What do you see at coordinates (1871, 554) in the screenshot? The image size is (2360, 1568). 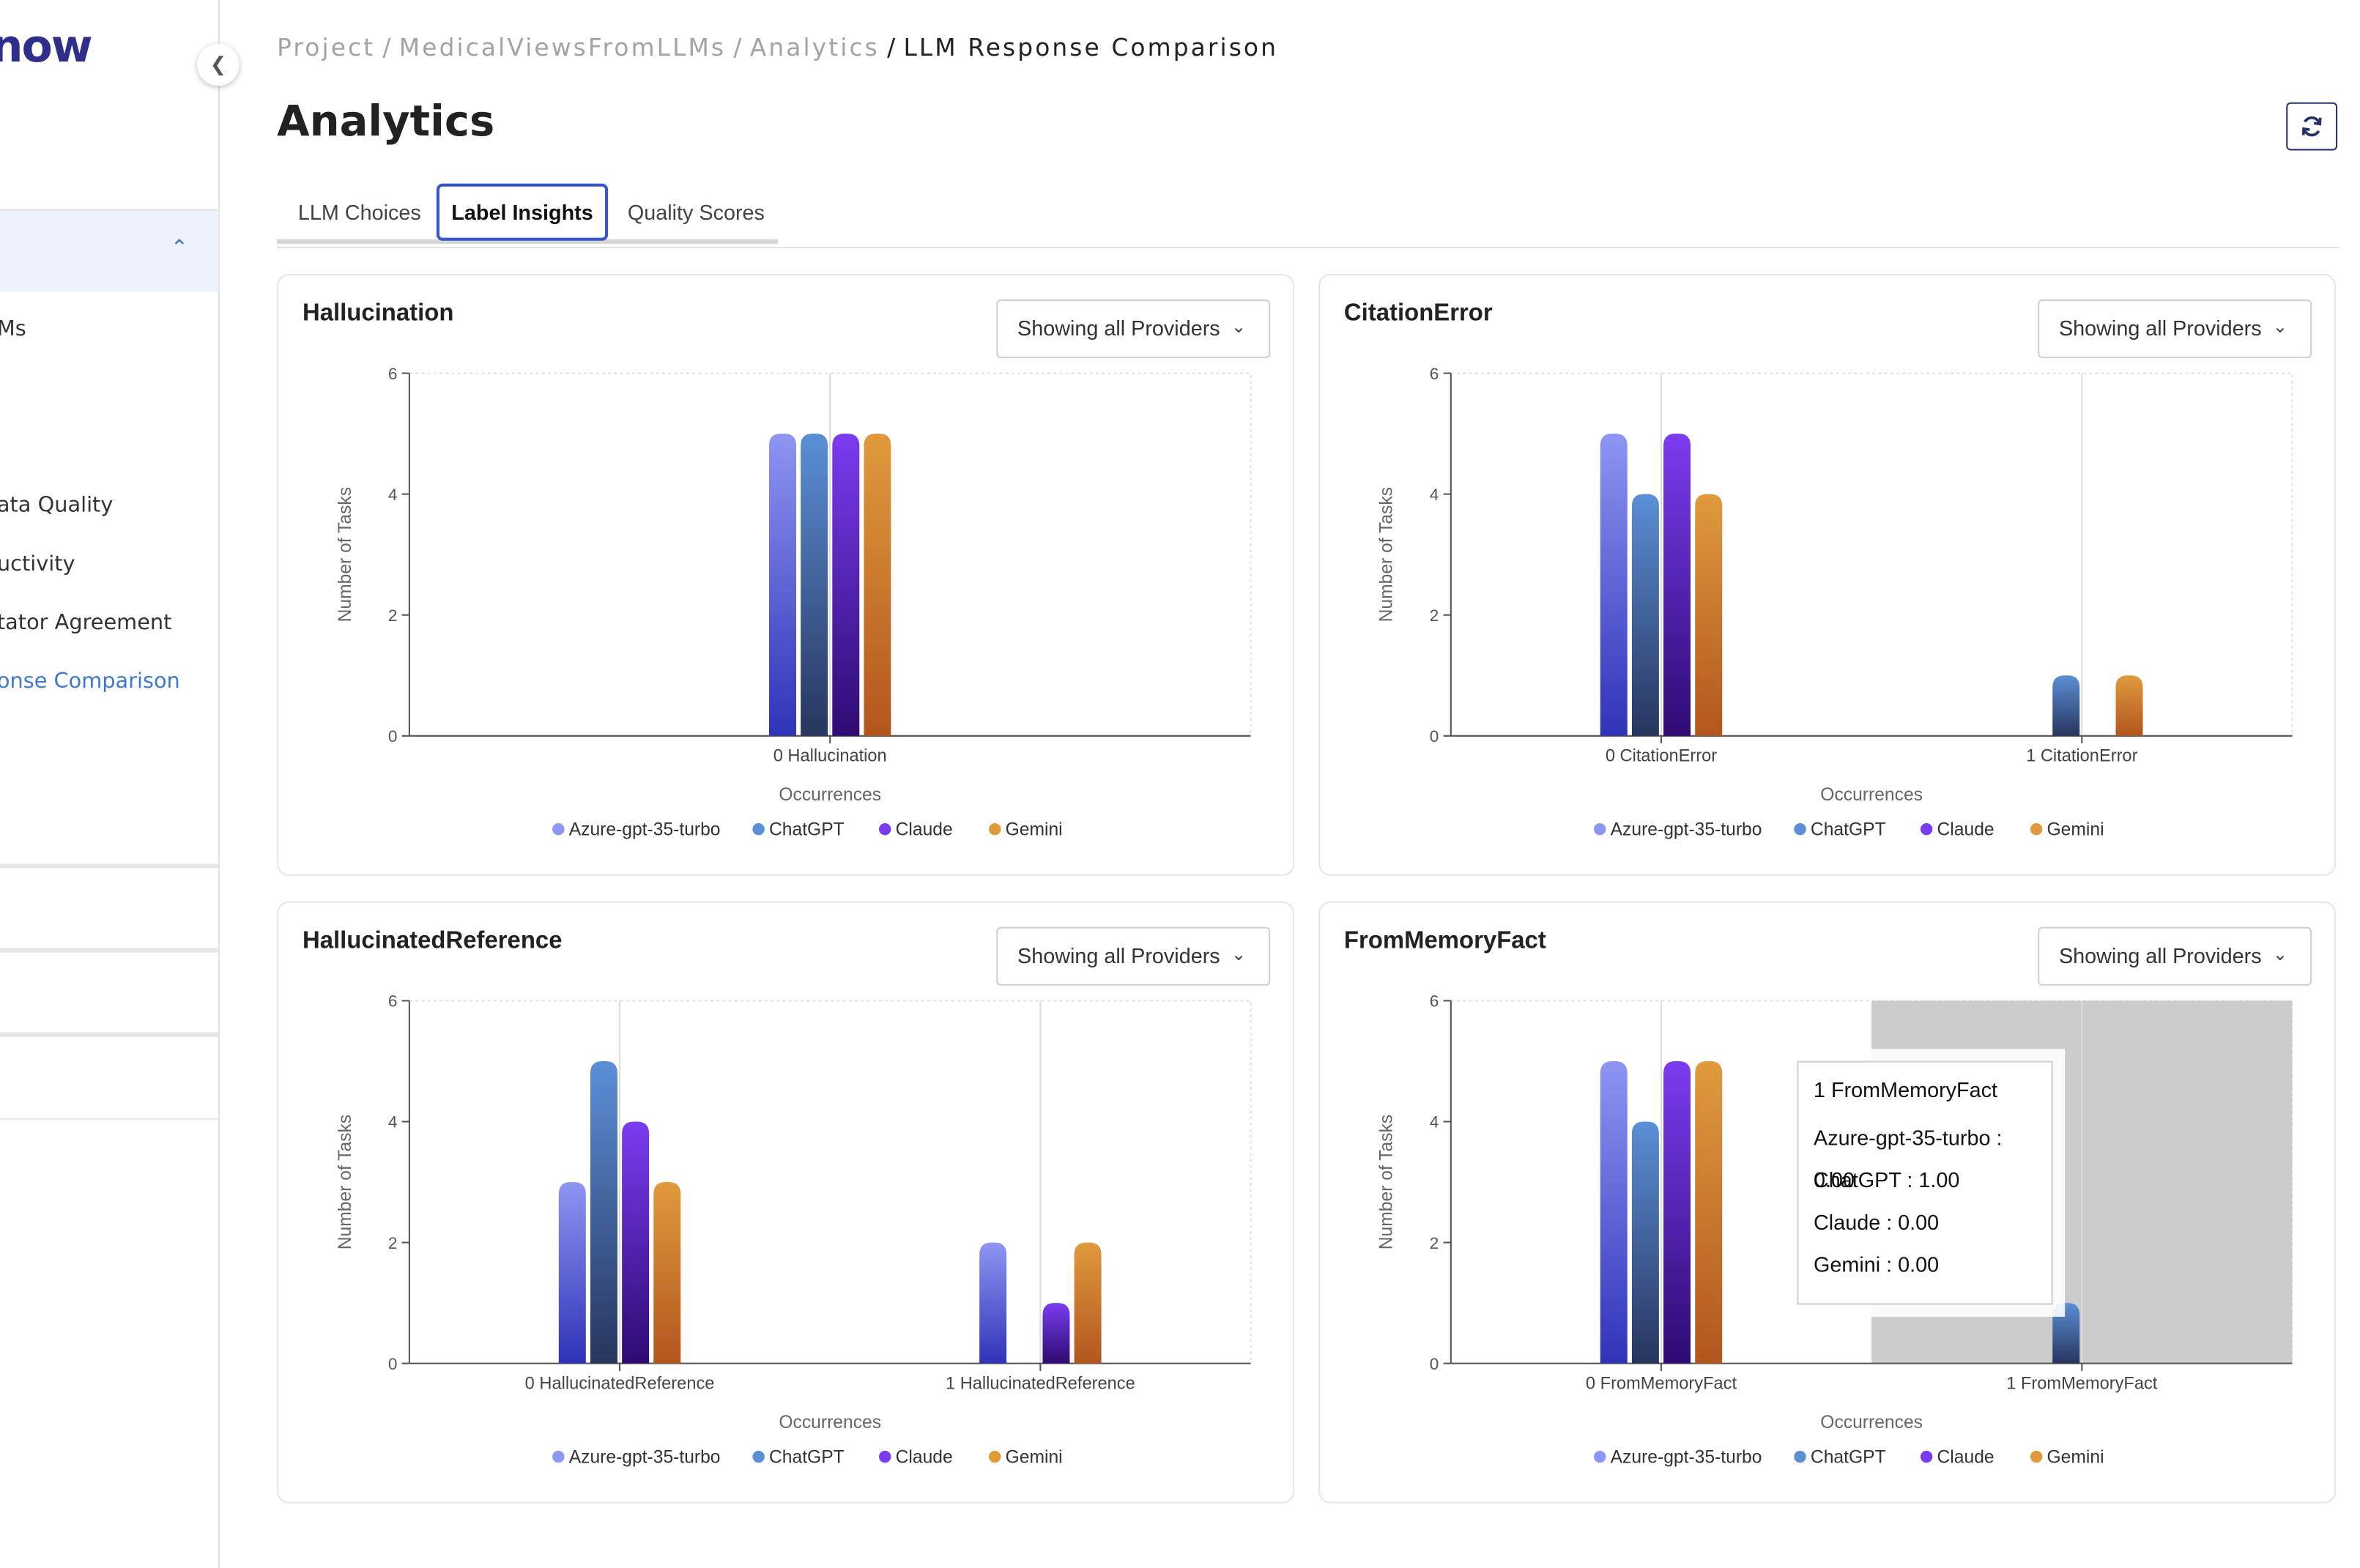 I see `plot-area` at bounding box center [1871, 554].